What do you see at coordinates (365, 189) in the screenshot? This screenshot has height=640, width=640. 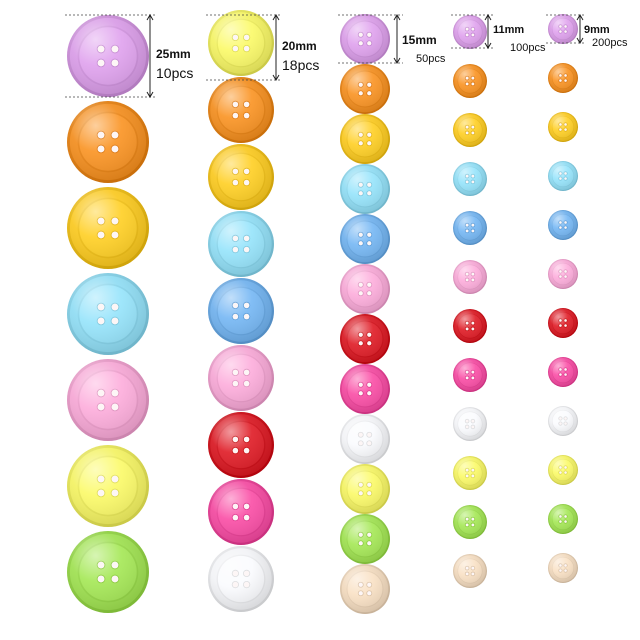 I see `button-sky-blue-15mm` at bounding box center [365, 189].